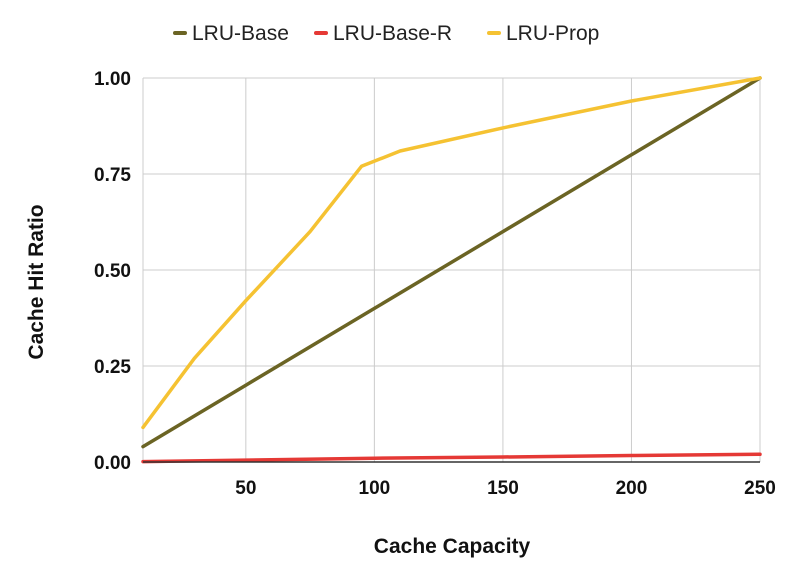 This screenshot has height=570, width=787. I want to click on x-tick-label: 100, so click(375, 488).